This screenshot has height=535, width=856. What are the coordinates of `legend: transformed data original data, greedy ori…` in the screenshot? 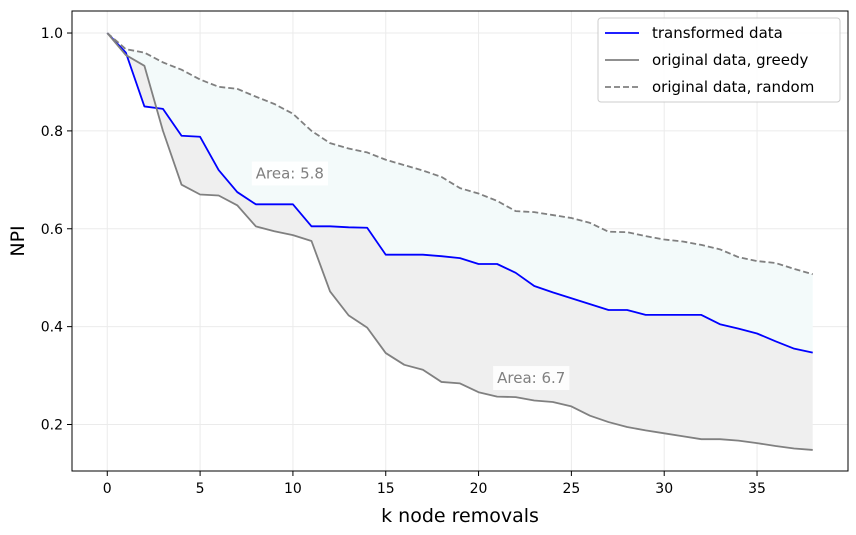 It's located at (719, 60).